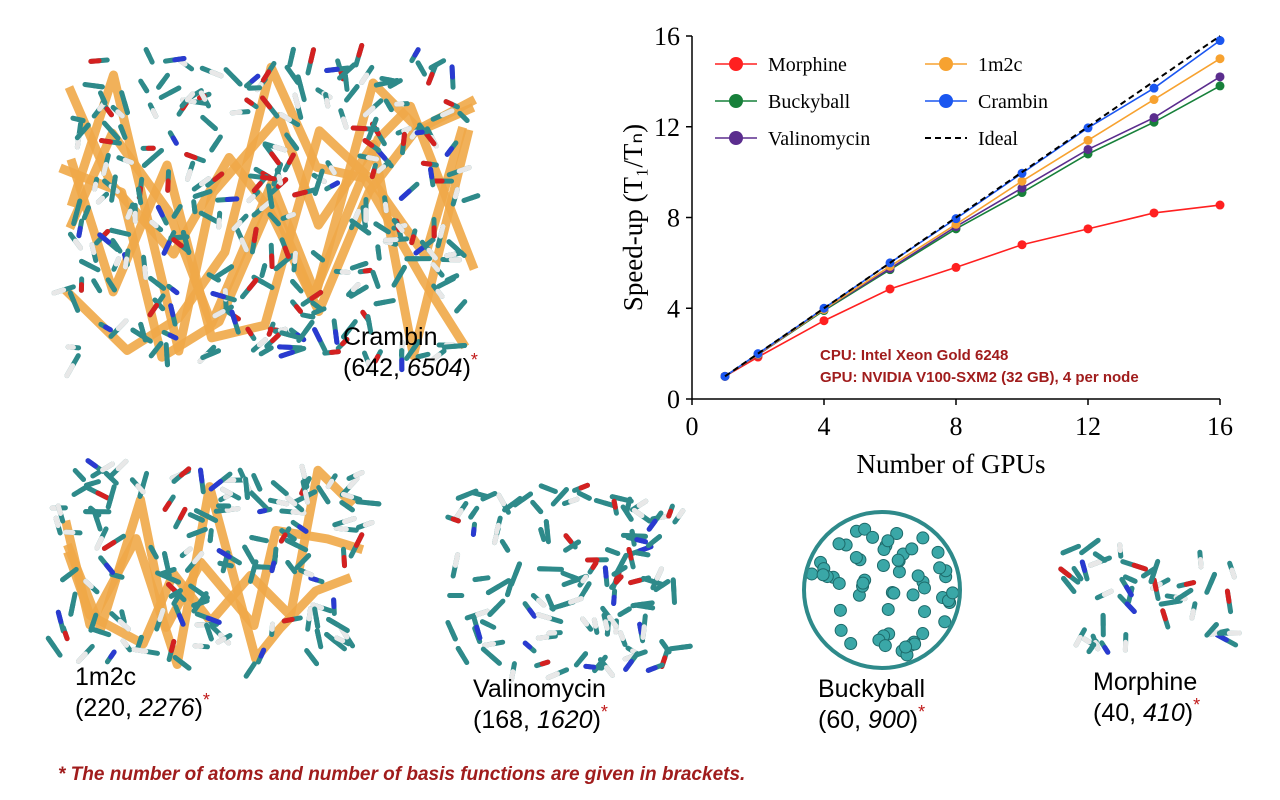  What do you see at coordinates (946, 101) in the screenshot?
I see `legend-marker` at bounding box center [946, 101].